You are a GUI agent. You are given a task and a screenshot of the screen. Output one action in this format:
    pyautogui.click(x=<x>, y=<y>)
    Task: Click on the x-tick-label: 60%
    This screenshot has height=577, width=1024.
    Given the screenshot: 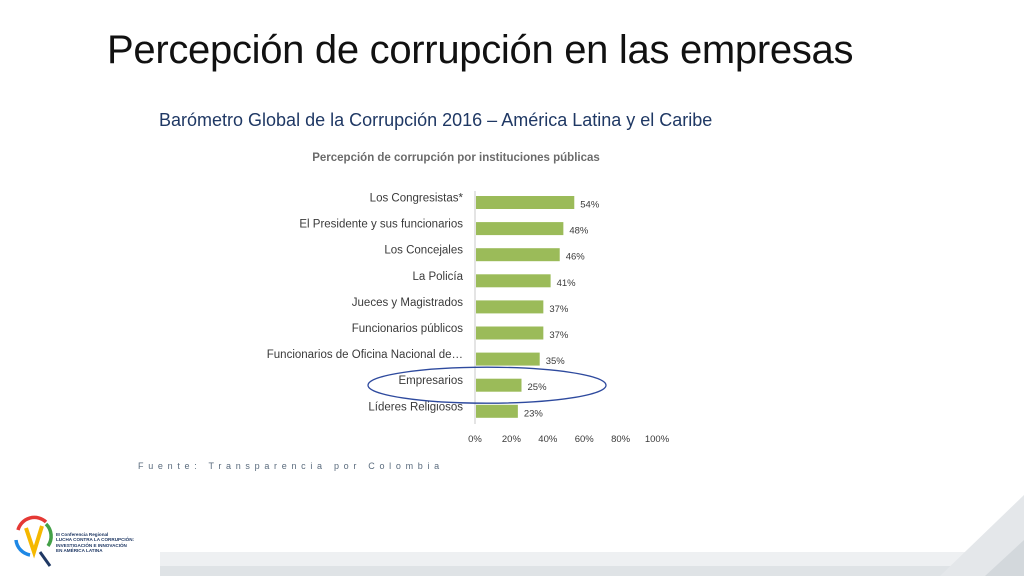 What is the action you would take?
    pyautogui.click(x=585, y=439)
    